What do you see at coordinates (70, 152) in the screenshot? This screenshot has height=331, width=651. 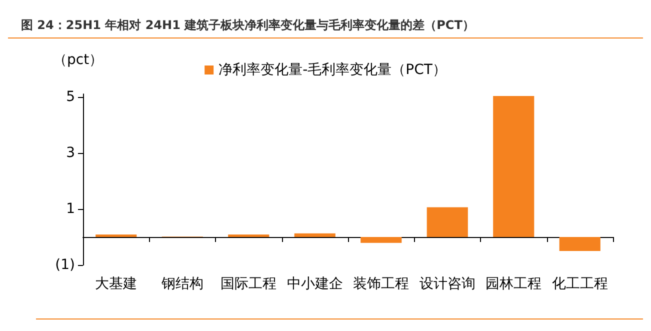 I see `y-tick-label: 3` at bounding box center [70, 152].